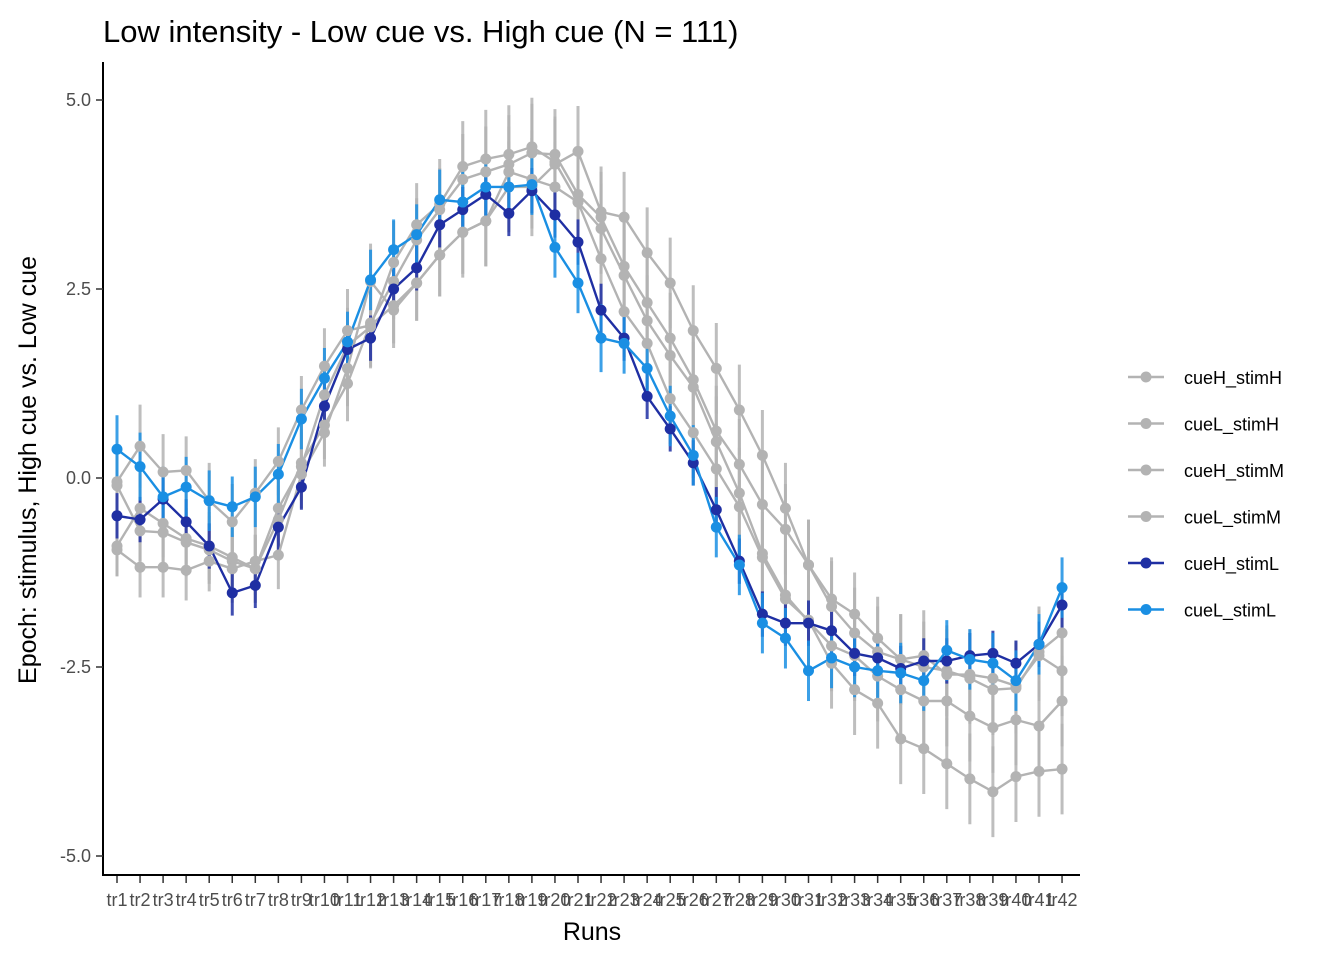 The image size is (1344, 960). Describe the element at coordinates (670, 900) in the screenshot. I see `x-tick-label: tr25` at that location.